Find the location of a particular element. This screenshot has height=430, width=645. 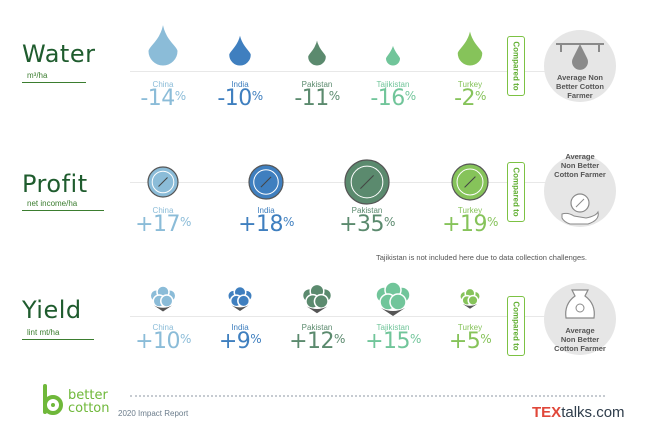

water-unit-line is located at coordinates (54, 82).